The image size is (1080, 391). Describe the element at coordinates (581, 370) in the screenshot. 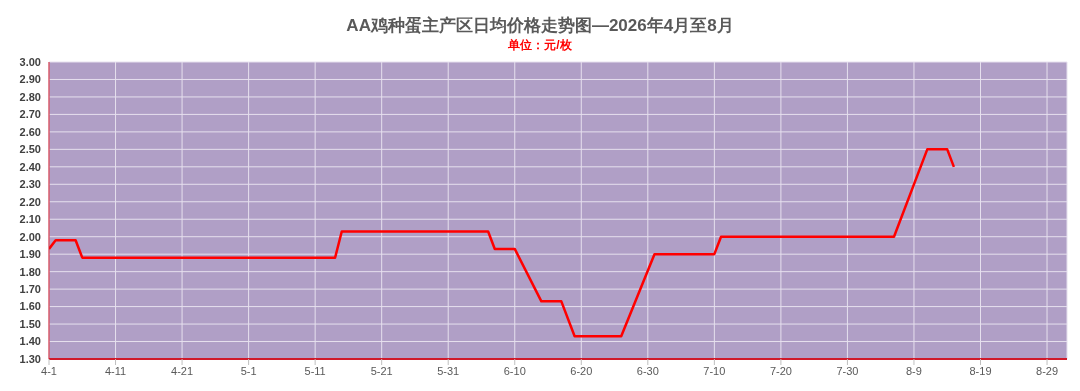

I see `x-tick-label: 6-20` at that location.